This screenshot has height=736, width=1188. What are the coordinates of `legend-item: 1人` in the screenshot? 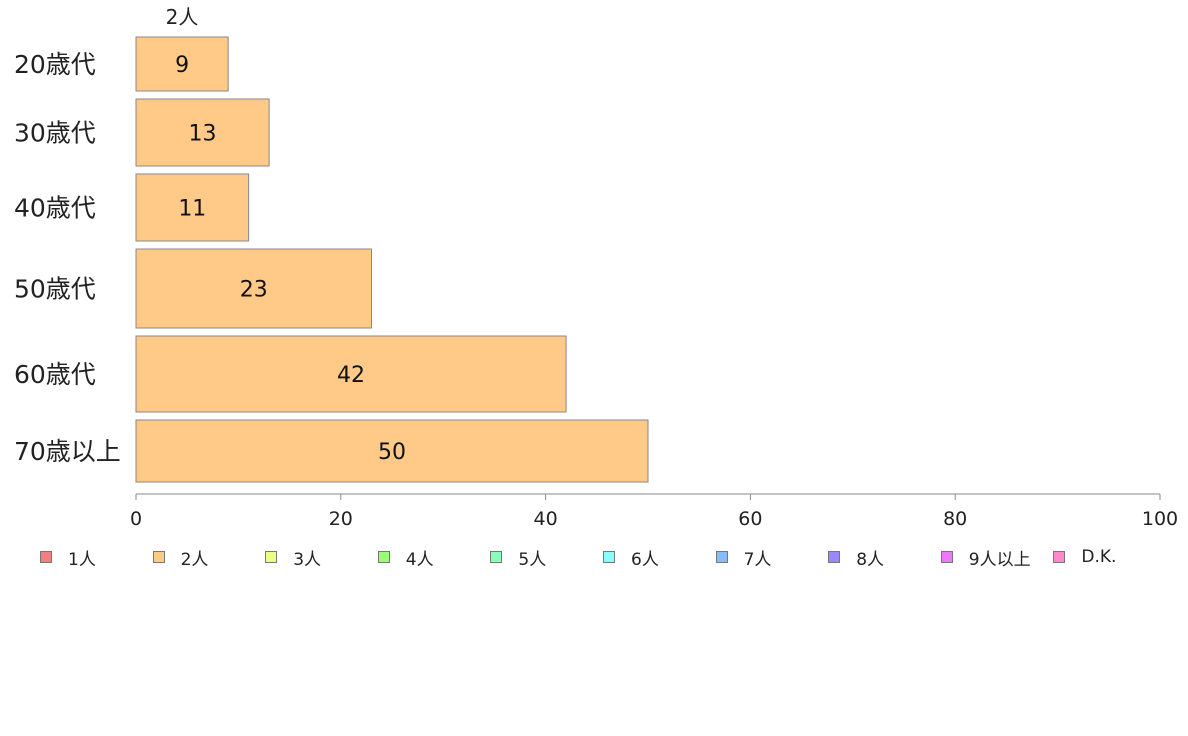 It's located at (68, 558).